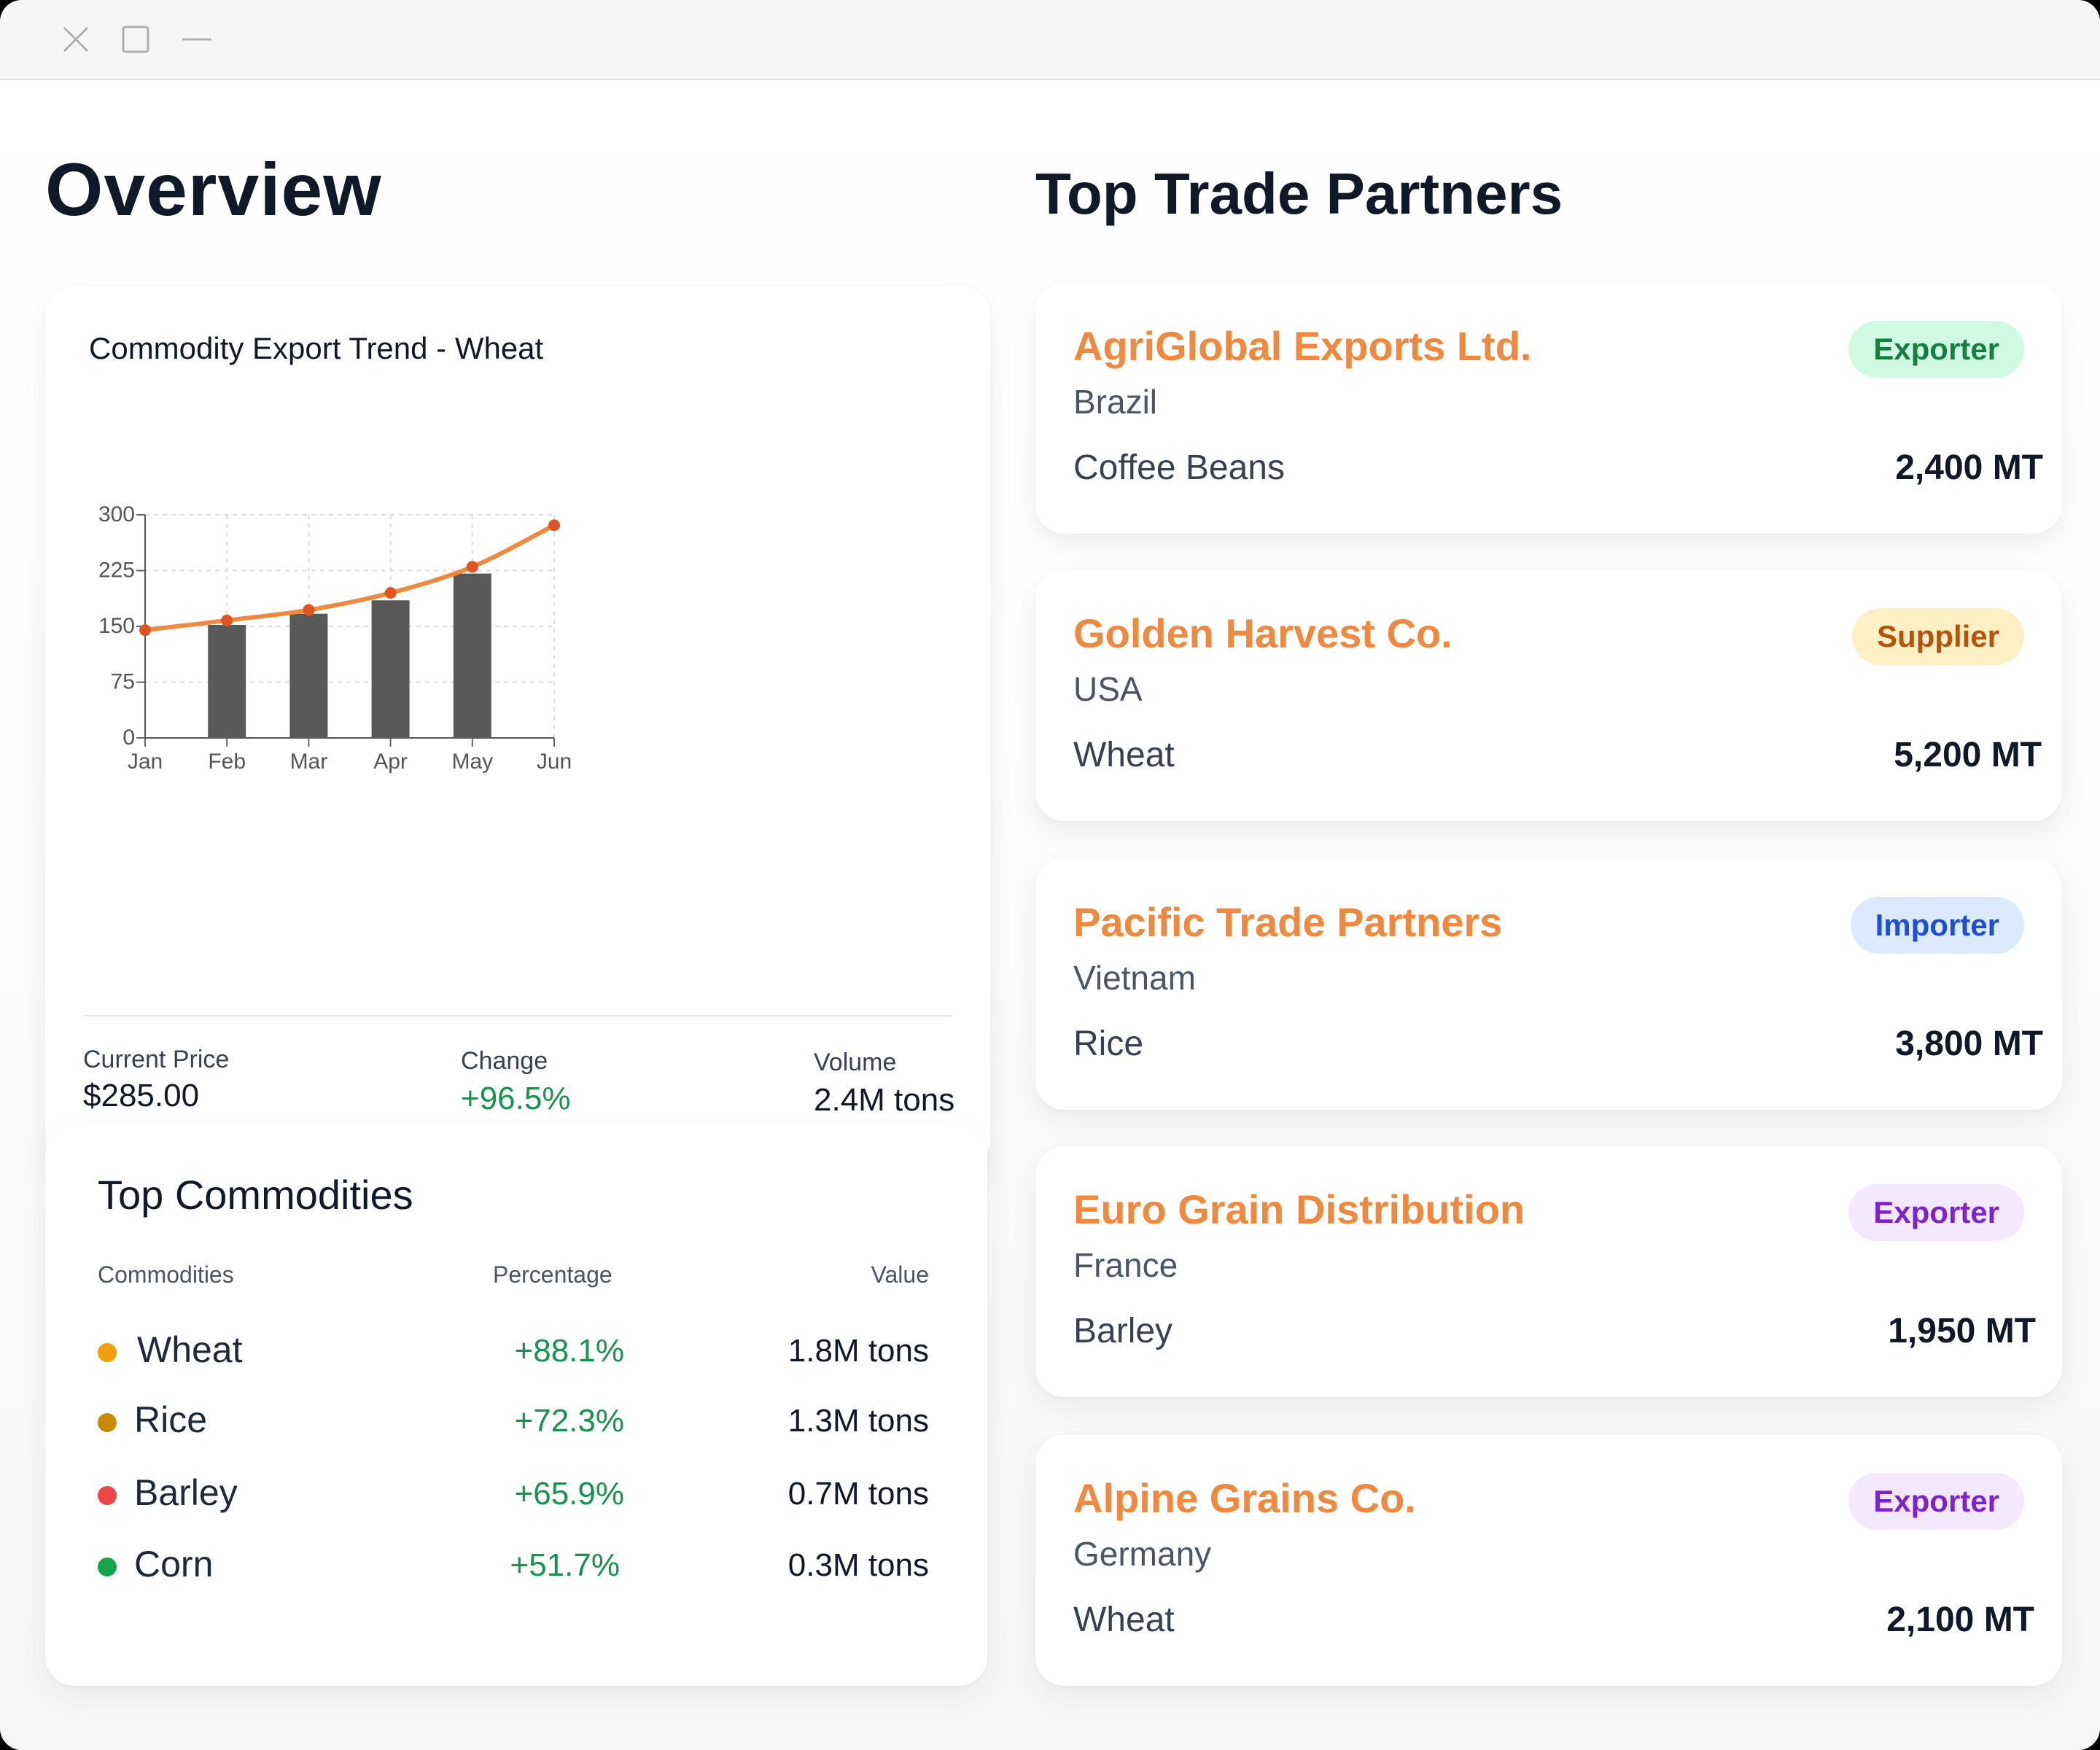 The width and height of the screenshot is (2100, 1750). Describe the element at coordinates (116, 514) in the screenshot. I see `y-tick-label: 300` at that location.